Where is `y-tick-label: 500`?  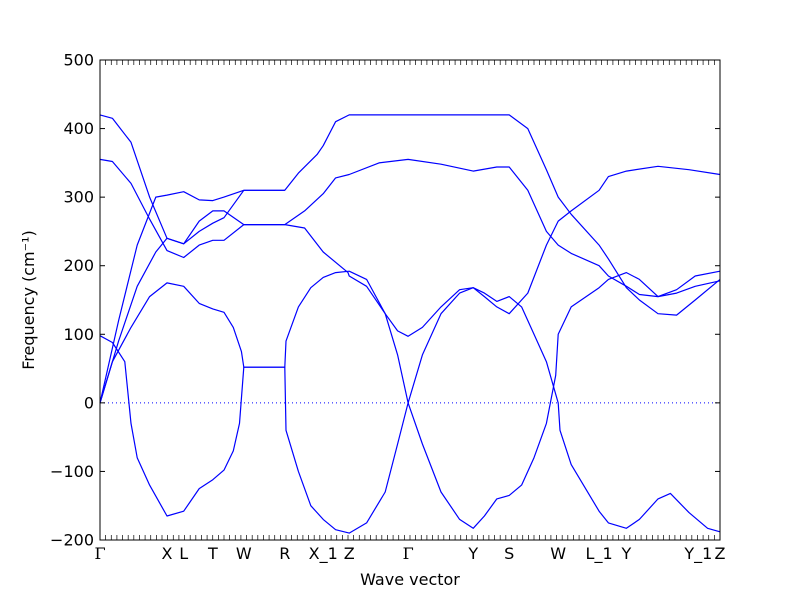 y-tick-label: 500 is located at coordinates (78, 60).